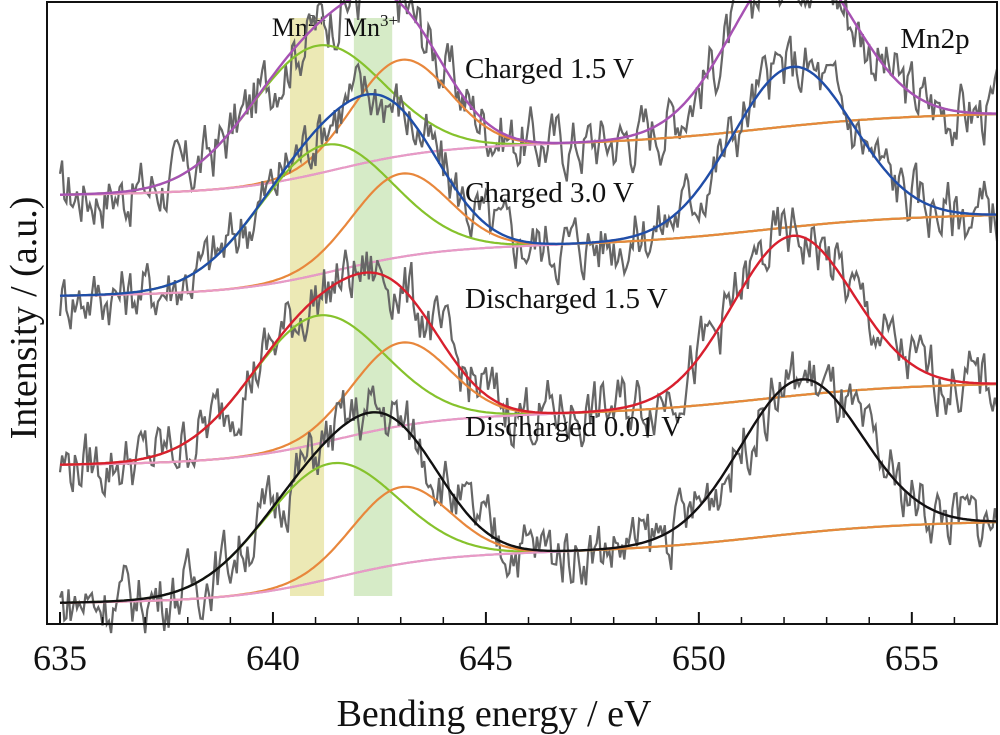  What do you see at coordinates (549, 69) in the screenshot?
I see `spectrum-label: Charged 1.5 V` at bounding box center [549, 69].